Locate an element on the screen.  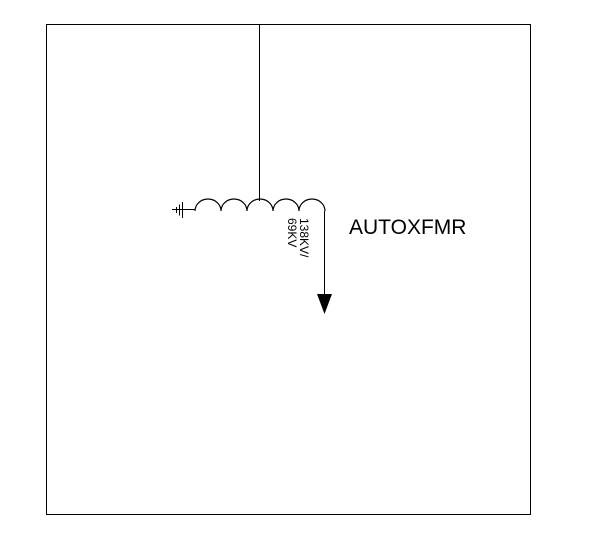
device-label: AUTOXFMR is located at coordinates (407, 227).